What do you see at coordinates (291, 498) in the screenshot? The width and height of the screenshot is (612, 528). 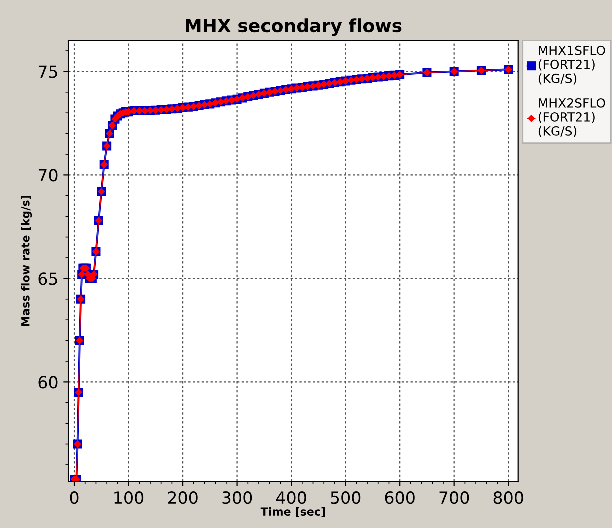 I see `x-tick-label: 400` at bounding box center [291, 498].